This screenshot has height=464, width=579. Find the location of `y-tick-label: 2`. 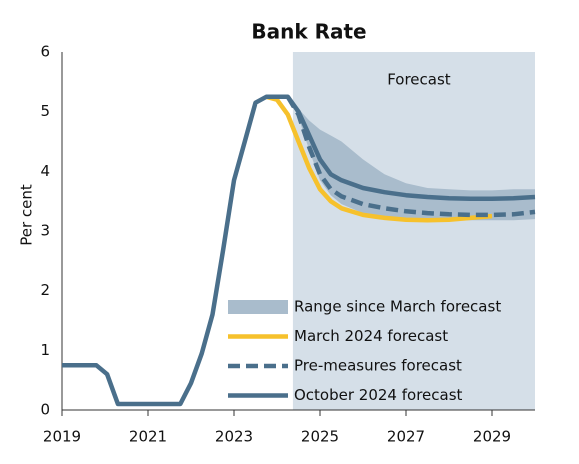

y-tick-label: 2 is located at coordinates (45, 290).